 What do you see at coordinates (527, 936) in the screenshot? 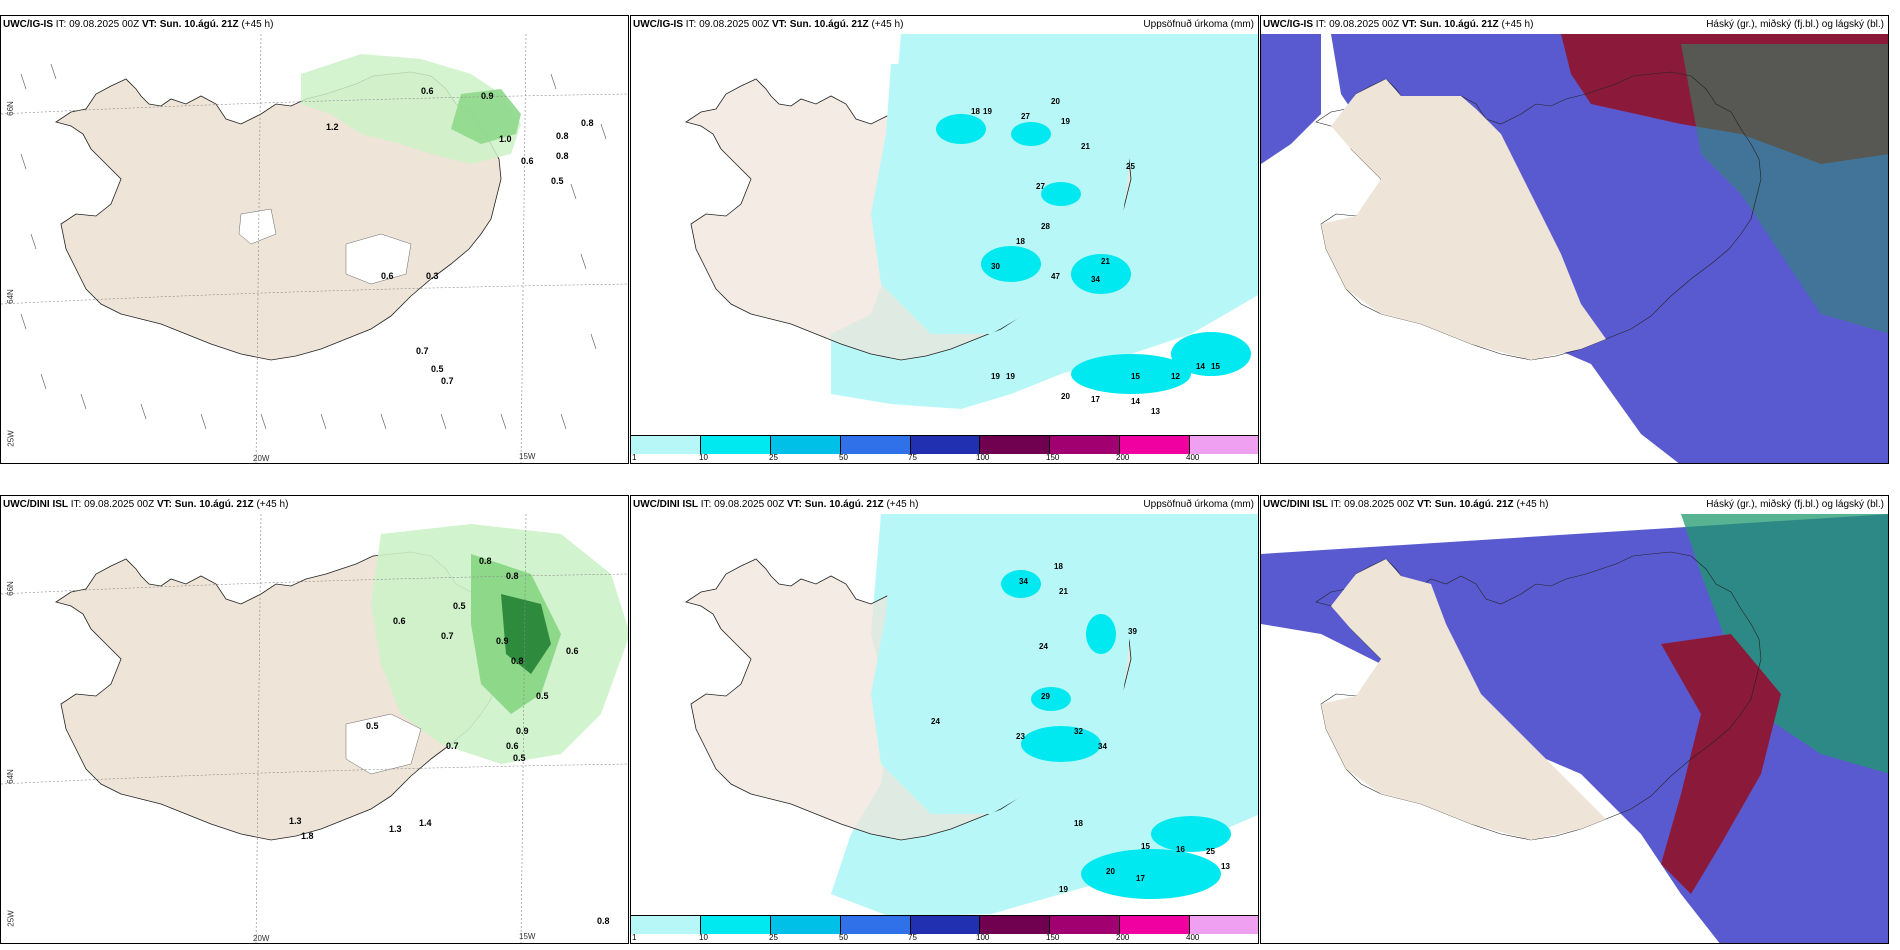
I see `lon-label-15: 15W` at bounding box center [527, 936].